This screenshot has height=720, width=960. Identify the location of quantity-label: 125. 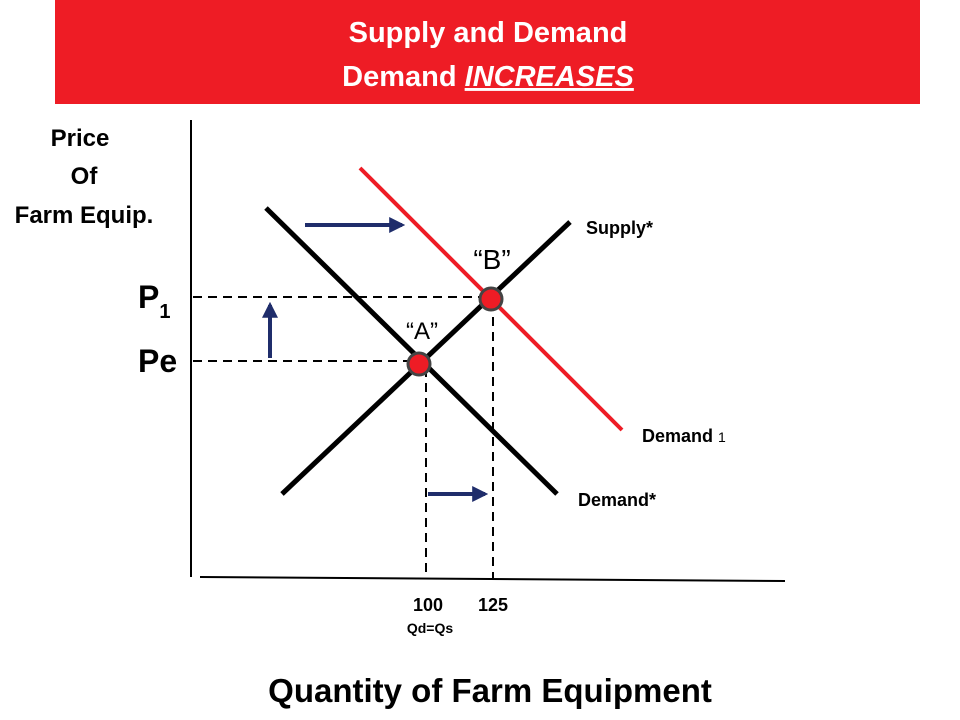
(493, 605).